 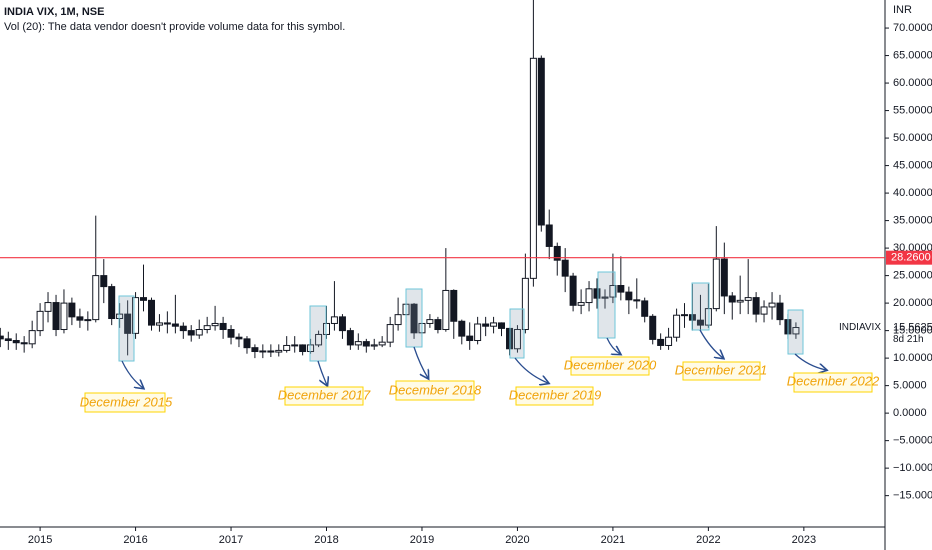 I want to click on y-tick-label: 15.0000, so click(x=912, y=331).